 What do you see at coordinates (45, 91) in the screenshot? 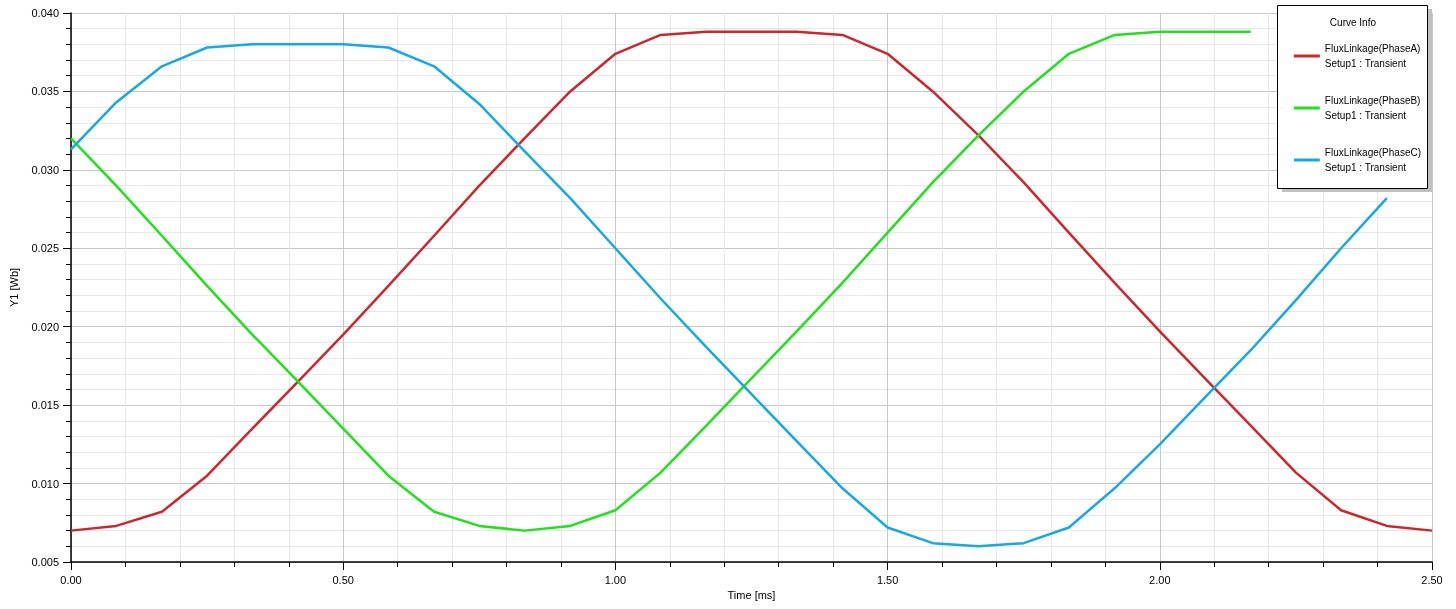
I see `y-tick-label: 0.035` at bounding box center [45, 91].